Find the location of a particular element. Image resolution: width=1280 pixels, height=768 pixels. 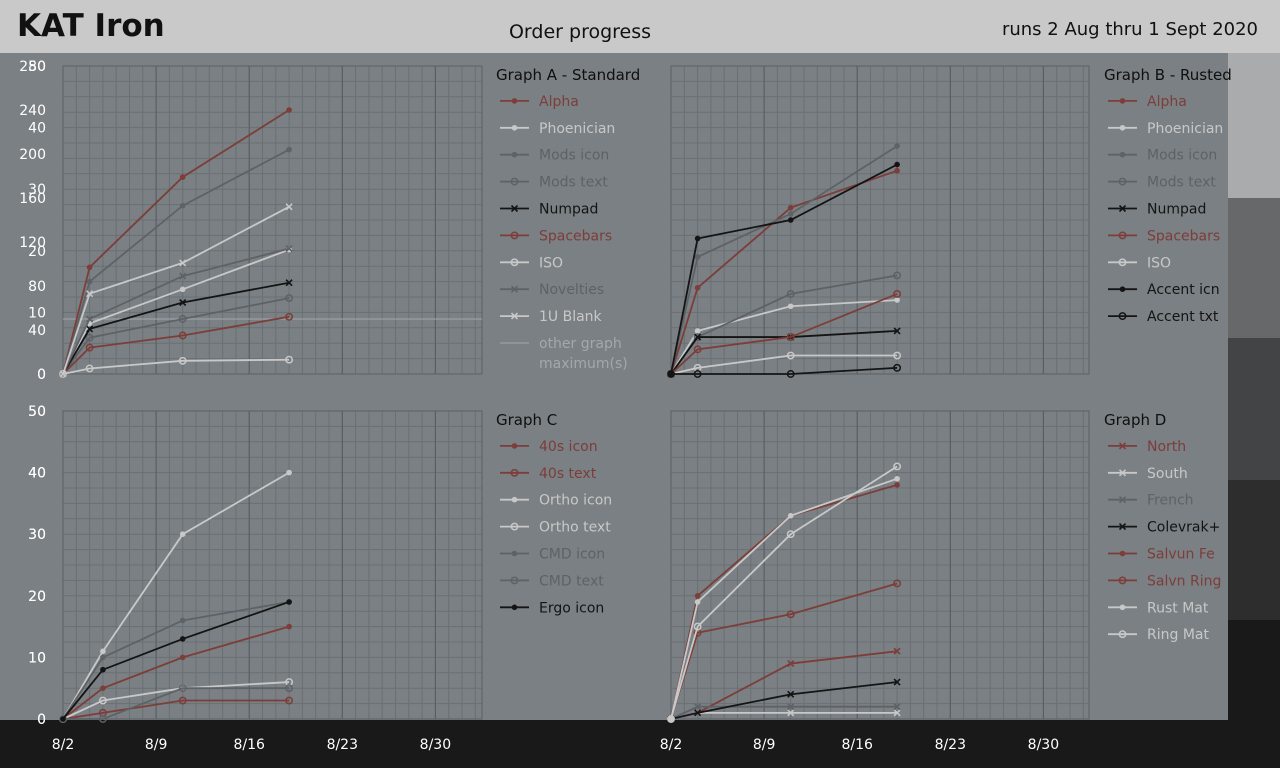

plot-frame is located at coordinates (880, 565).